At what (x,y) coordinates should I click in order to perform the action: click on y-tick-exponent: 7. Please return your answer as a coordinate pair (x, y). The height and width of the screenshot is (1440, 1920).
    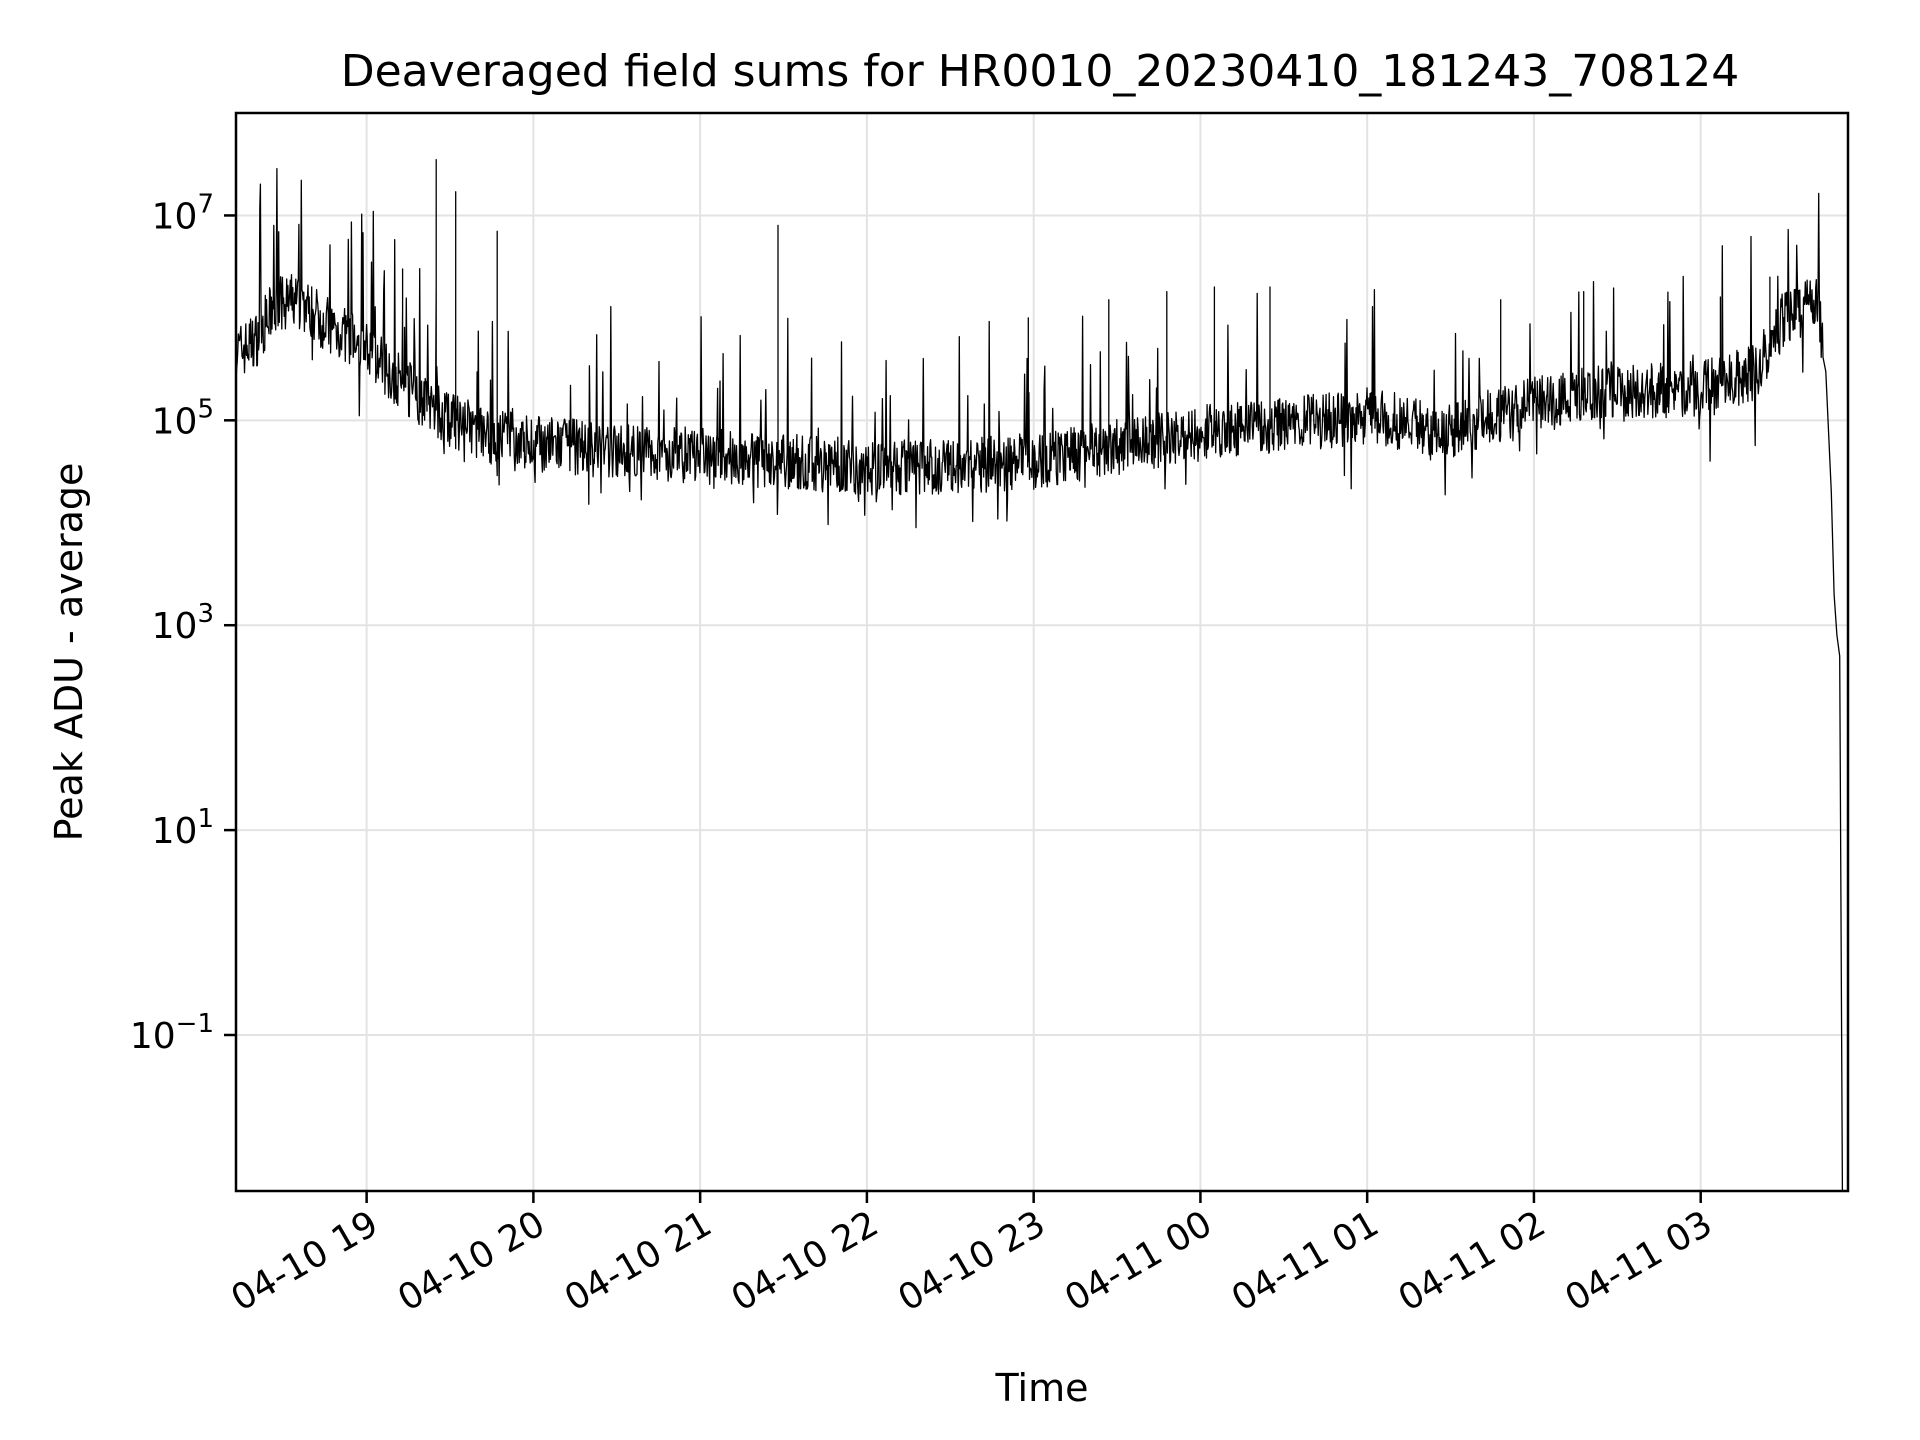
    Looking at the image, I should click on (205, 204).